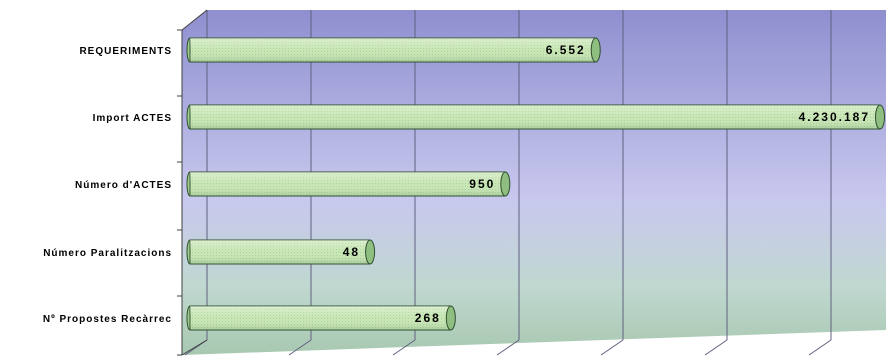 The width and height of the screenshot is (888, 360). I want to click on category-label: Número Paralitzacions, so click(107, 253).